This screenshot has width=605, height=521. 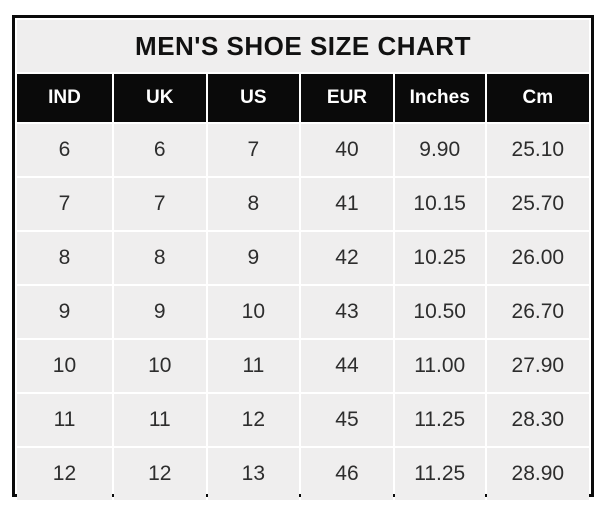 What do you see at coordinates (537, 258) in the screenshot?
I see `table-cell: 26.00` at bounding box center [537, 258].